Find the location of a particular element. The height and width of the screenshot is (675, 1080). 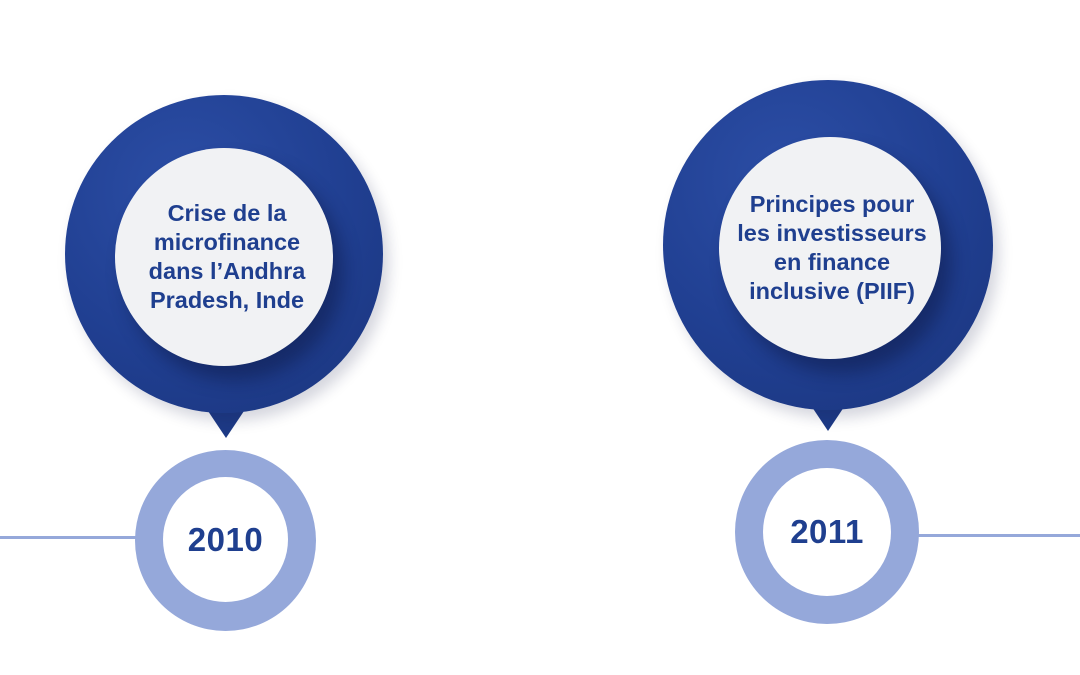

year-label-circle-2011: 2011 is located at coordinates (827, 532).